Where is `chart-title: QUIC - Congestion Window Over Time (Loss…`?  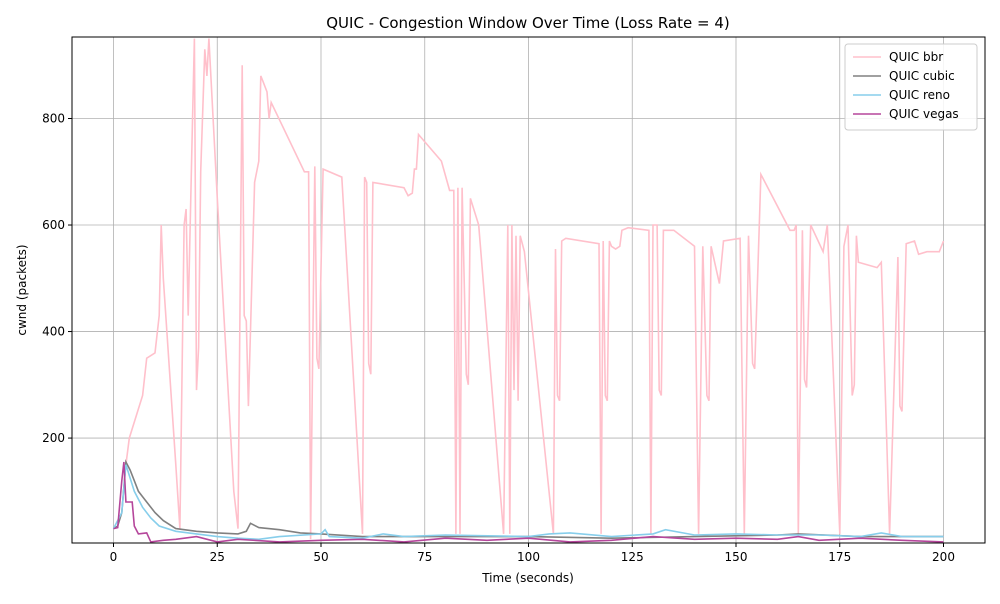 chart-title: QUIC - Congestion Window Over Time (Loss… is located at coordinates (528, 23).